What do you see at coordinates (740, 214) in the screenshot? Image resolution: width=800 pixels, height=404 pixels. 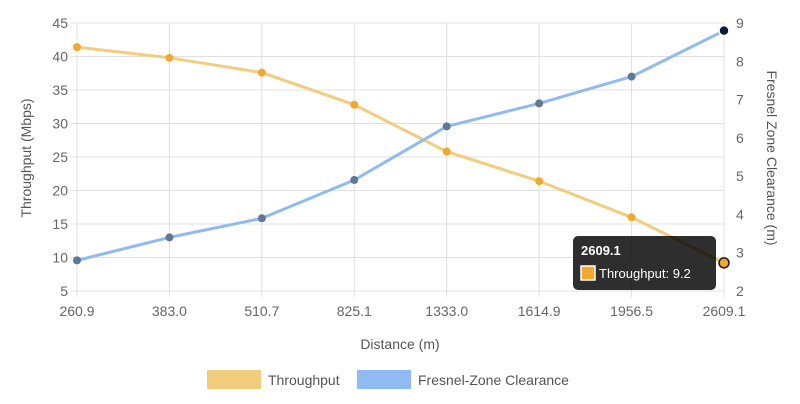 I see `right-tick-label: 4` at bounding box center [740, 214].